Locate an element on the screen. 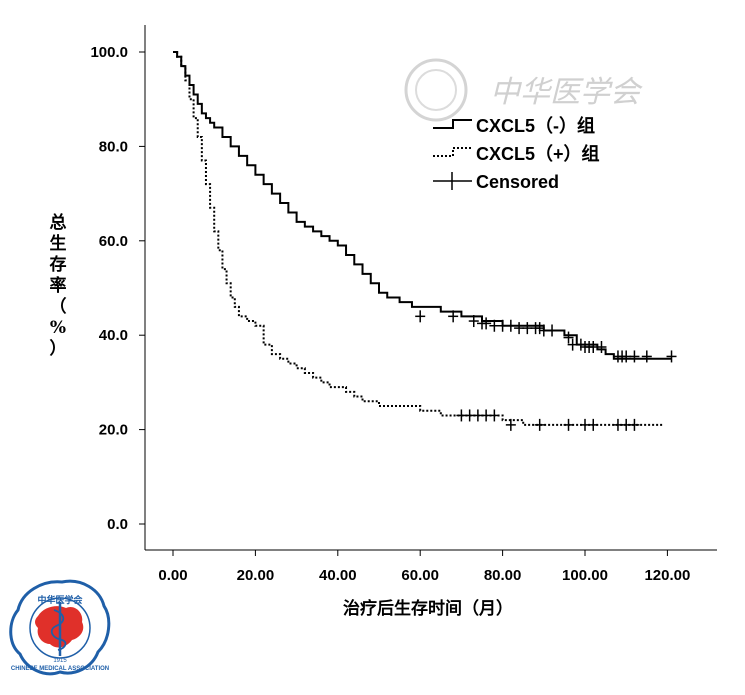 The width and height of the screenshot is (745, 695). watermark: 中华医学会 is located at coordinates (523, 90).